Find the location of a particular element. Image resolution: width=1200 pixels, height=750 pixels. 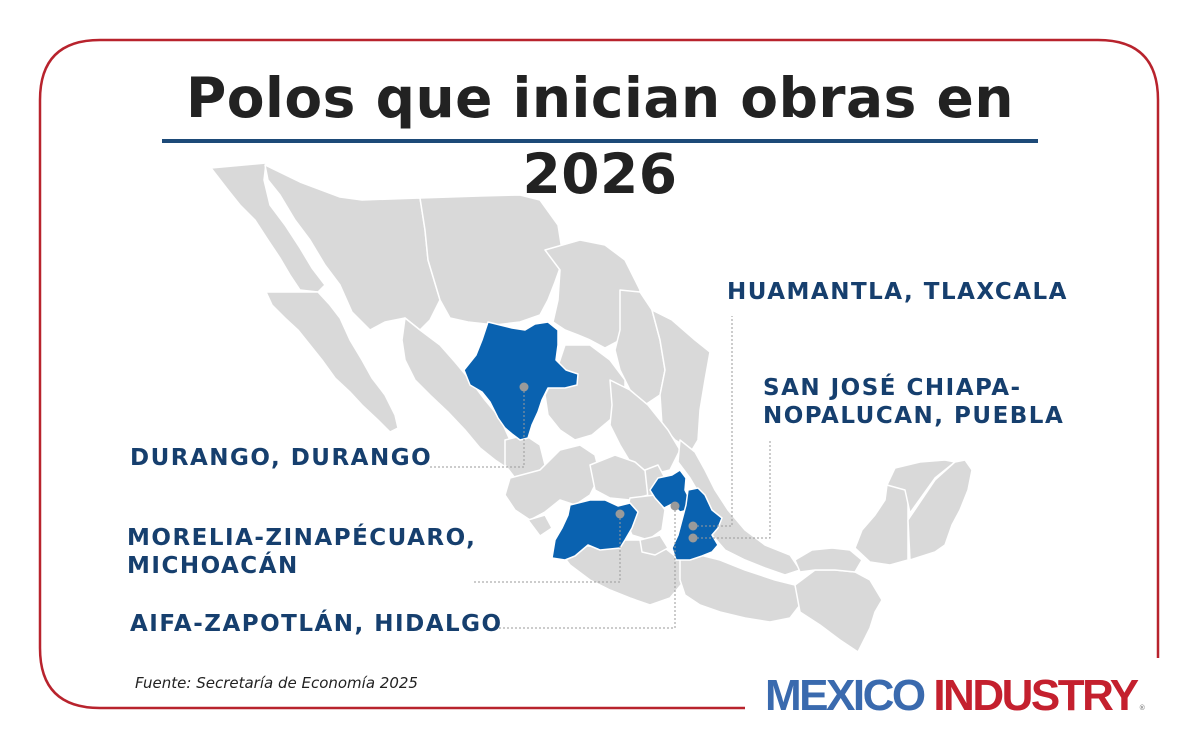

label-huamantla: HUAMANTLA, TLAXCALA is located at coordinates (897, 292).